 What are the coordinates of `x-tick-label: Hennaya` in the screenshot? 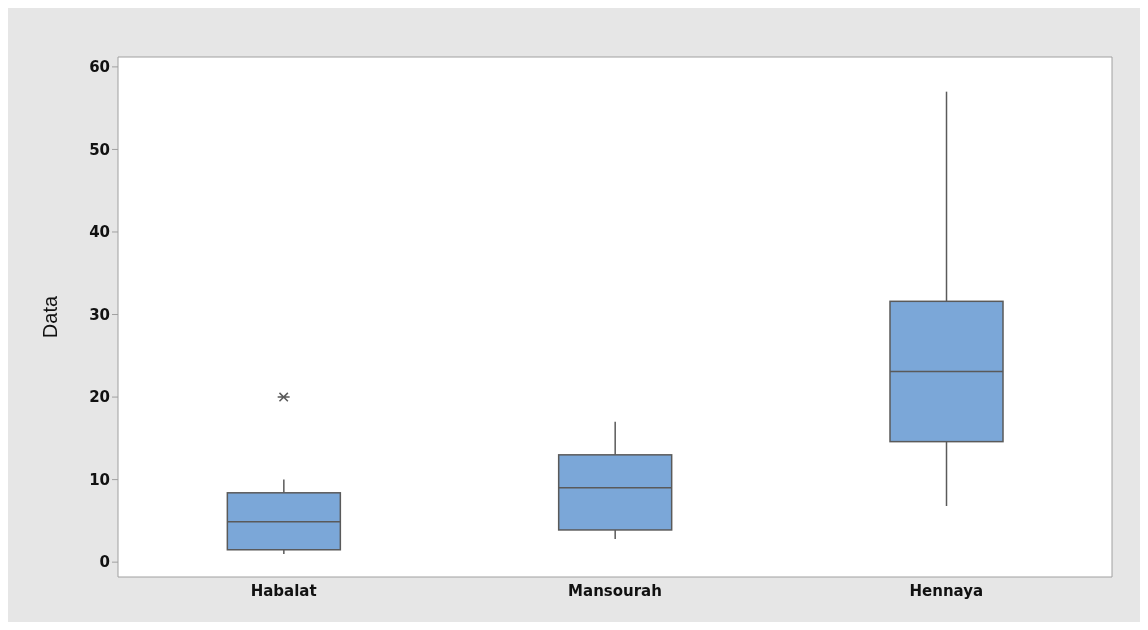 It's located at (946, 590).